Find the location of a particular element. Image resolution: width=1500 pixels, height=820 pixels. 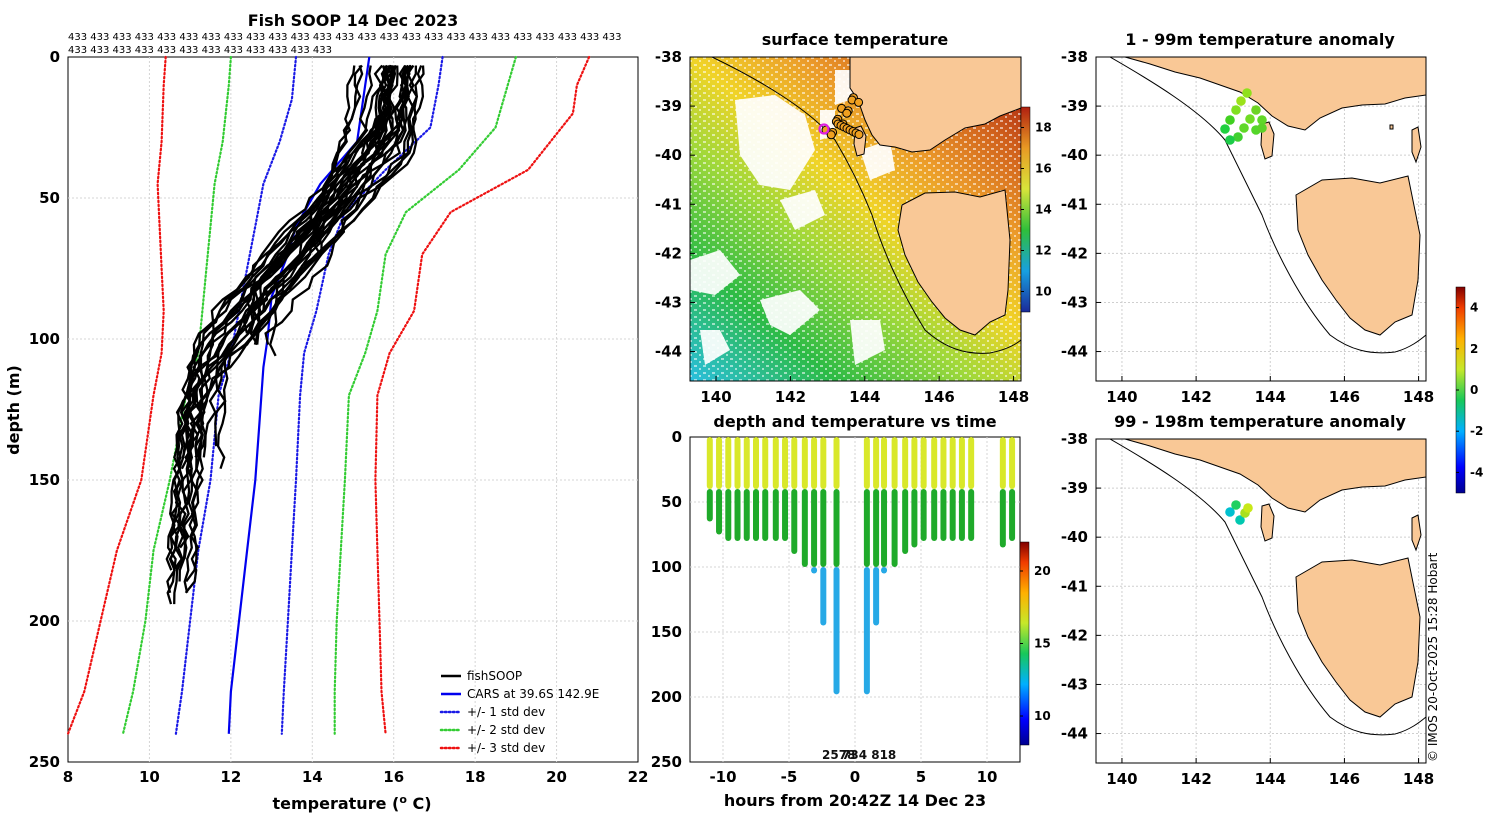

colorbar-tick-label: 18 is located at coordinates (1043, 128).